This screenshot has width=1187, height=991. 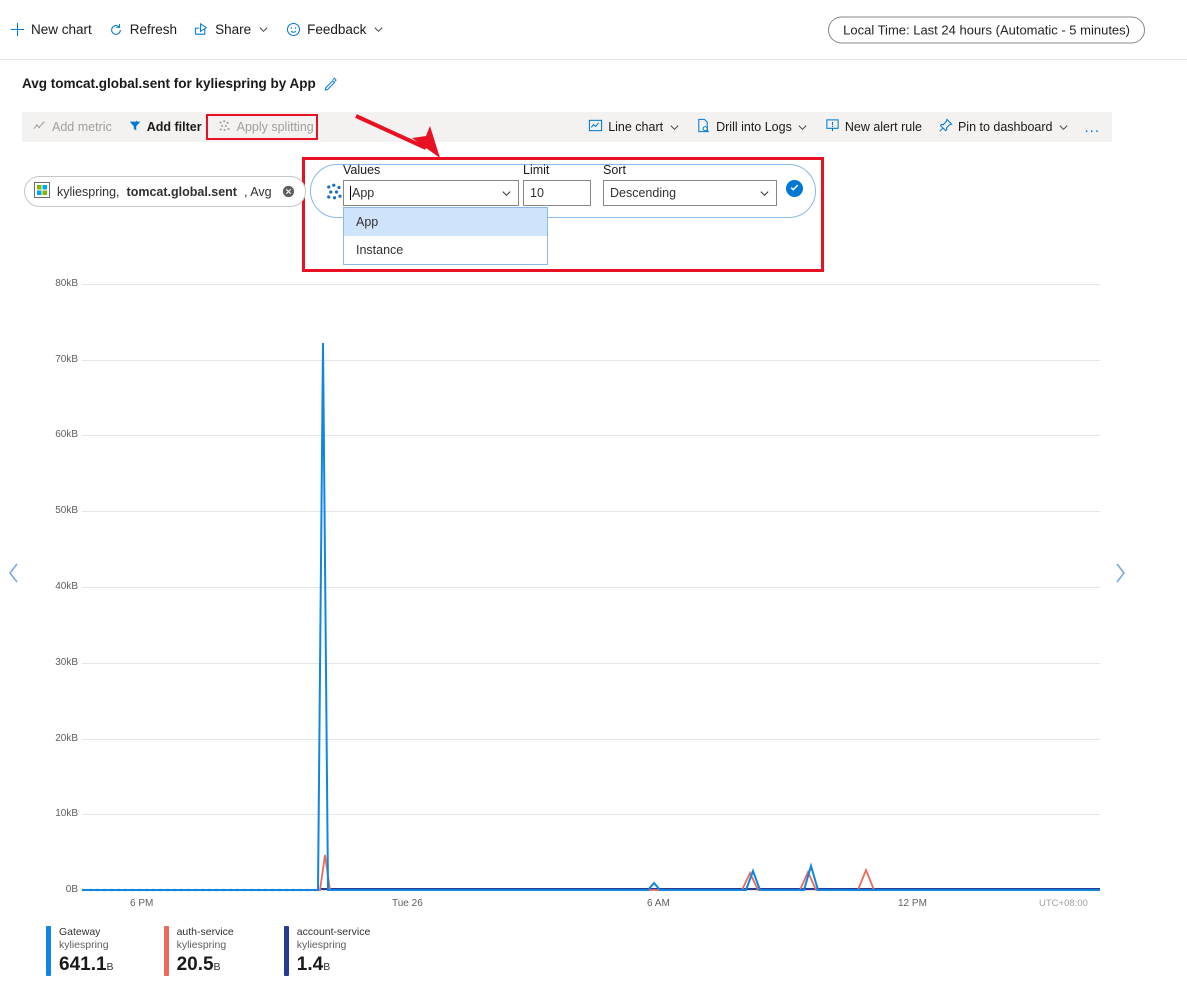 I want to click on y-tick-label: 20kB, so click(x=66, y=738).